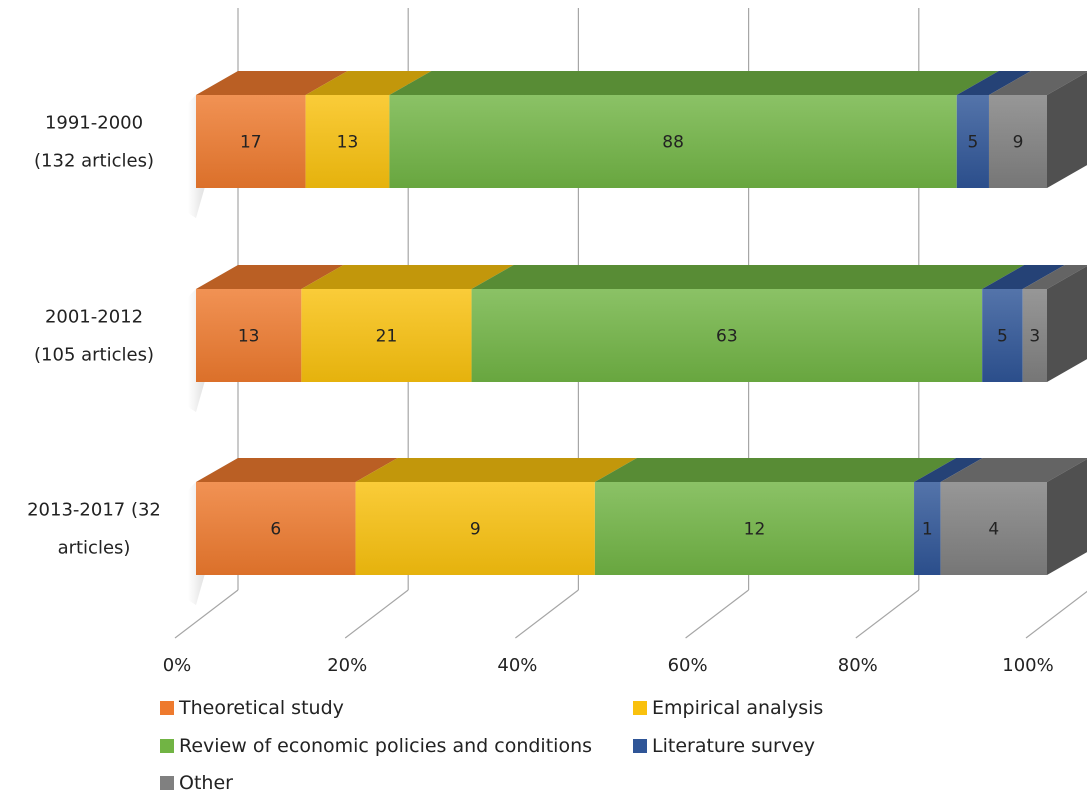 The image size is (1087, 794). Describe the element at coordinates (734, 746) in the screenshot. I see `legend-label: Literature survey` at that location.